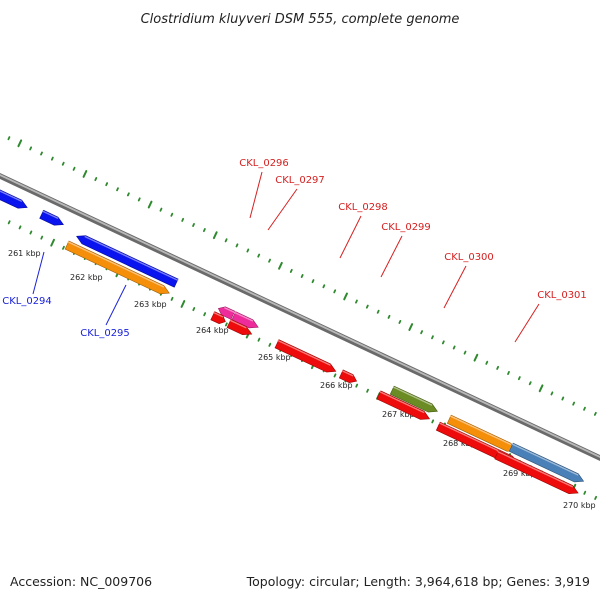 Image resolution: width=600 pixels, height=600 pixels. Describe the element at coordinates (27, 301) in the screenshot. I see `gene-label: CKL_0294` at that location.